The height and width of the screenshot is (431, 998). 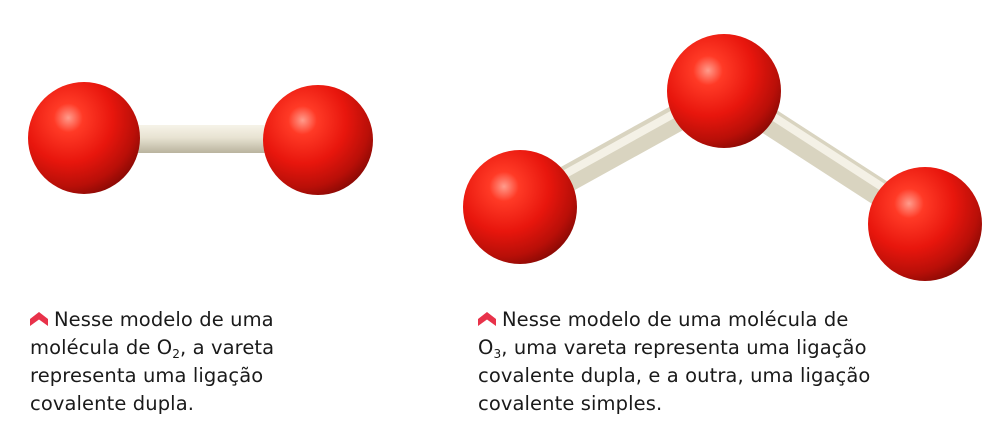 What do you see at coordinates (318, 140) in the screenshot?
I see `o2-oxygen-atom-right` at bounding box center [318, 140].